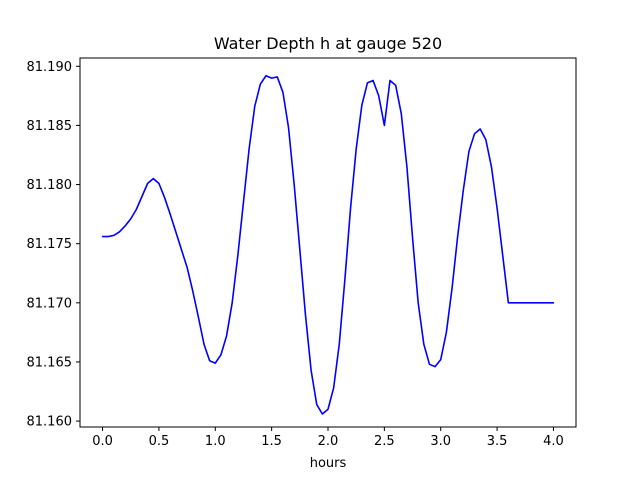 The width and height of the screenshot is (640, 480). I want to click on x-tick-label: 0.0, so click(102, 441).